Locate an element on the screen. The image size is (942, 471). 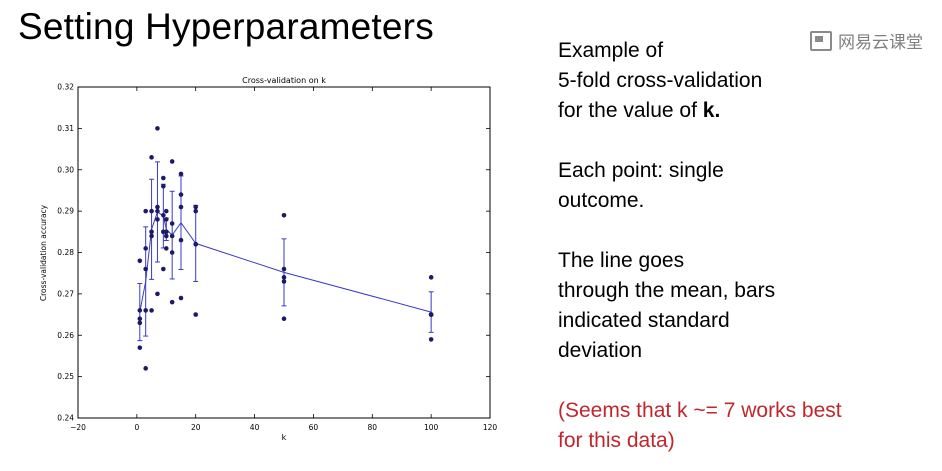
y-tick-label: 0.27 is located at coordinates (65, 293).